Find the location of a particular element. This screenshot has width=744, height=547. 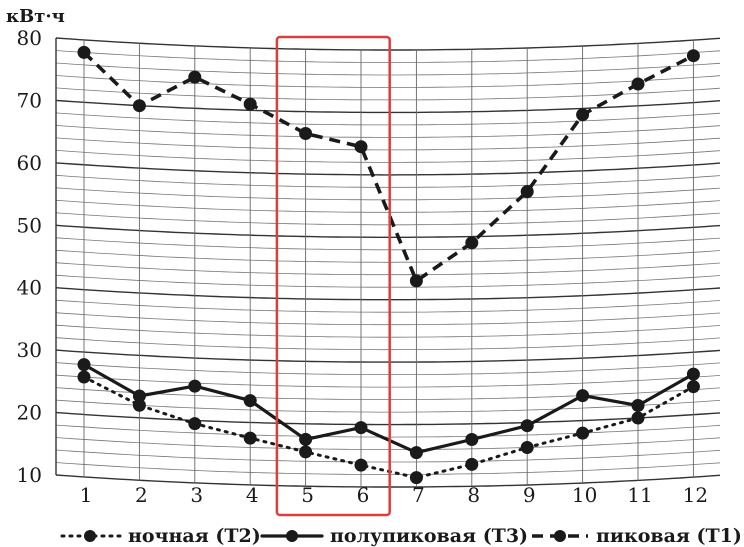

y-axis: 10 20 30 40 50 60 70 80 is located at coordinates (29, 256).